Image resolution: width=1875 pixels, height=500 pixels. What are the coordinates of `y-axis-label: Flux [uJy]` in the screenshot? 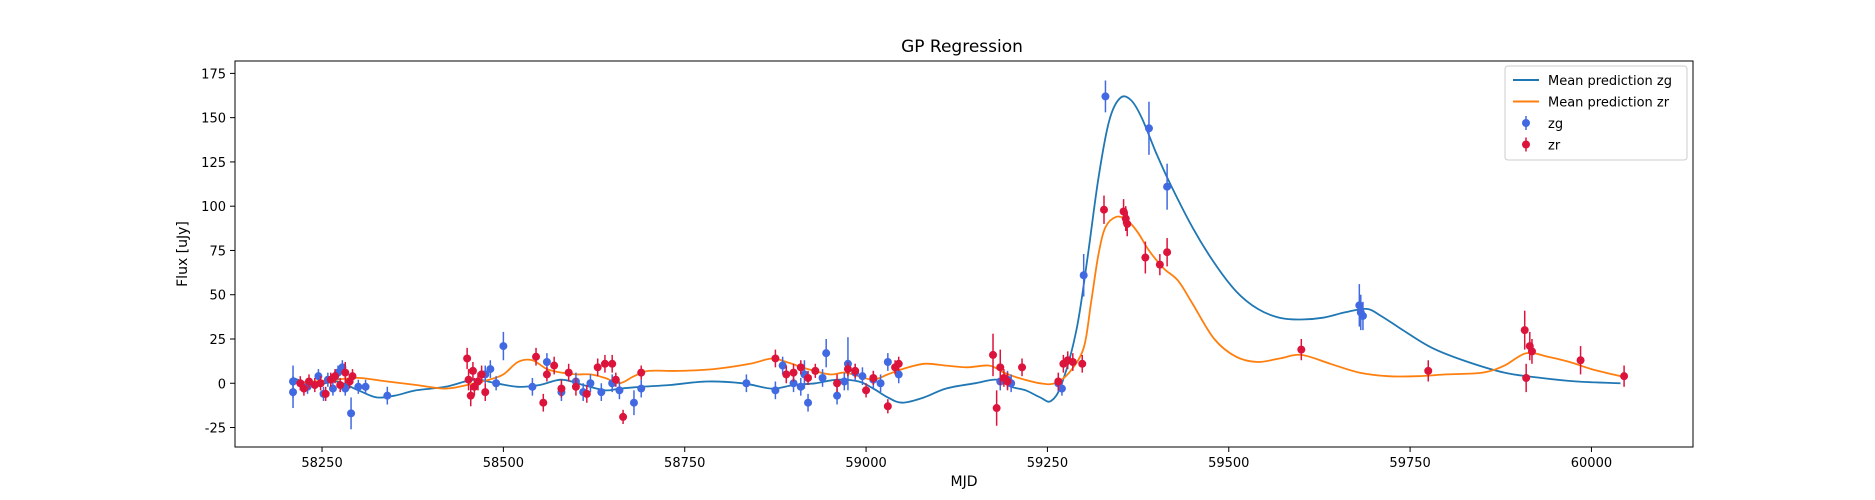 It's located at (183, 254).